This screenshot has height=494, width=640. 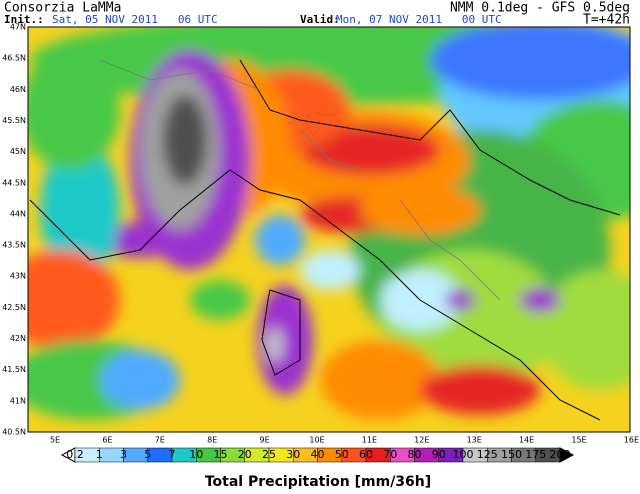 I want to click on model: NMM 0.1deg - GFS 0.5deg, so click(x=540, y=8).